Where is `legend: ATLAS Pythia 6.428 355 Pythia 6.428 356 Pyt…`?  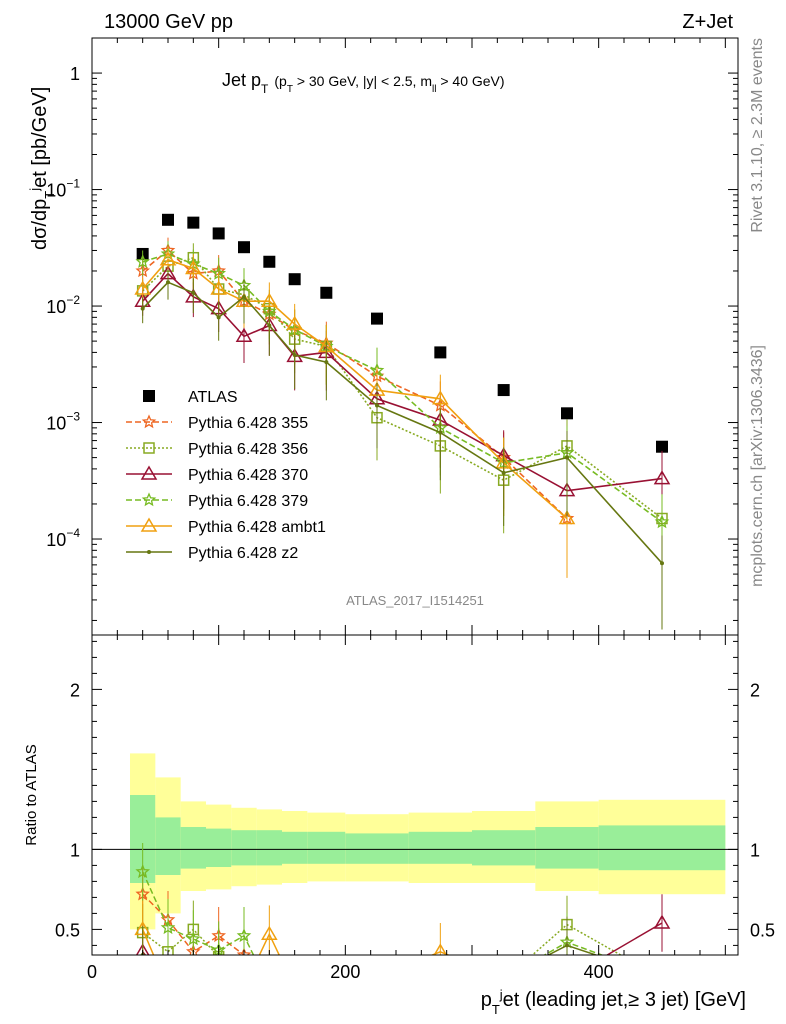
legend: ATLAS Pythia 6.428 355 Pythia 6.428 356 Pyt… is located at coordinates (226, 475).